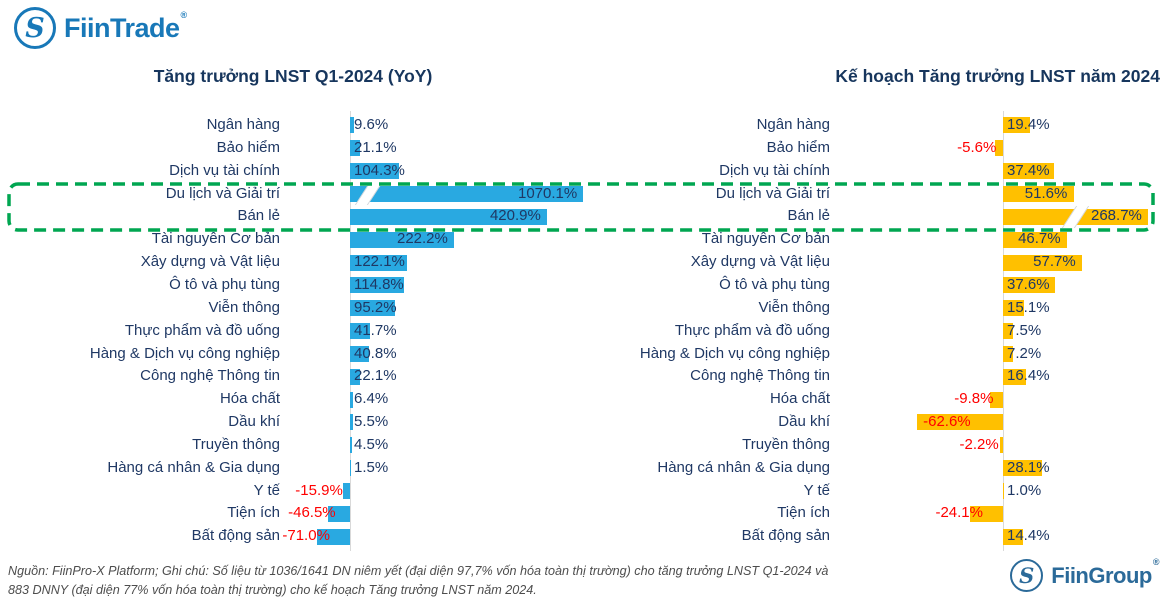 The image size is (1176, 602). I want to click on value-label: 1.5%, so click(371, 467).